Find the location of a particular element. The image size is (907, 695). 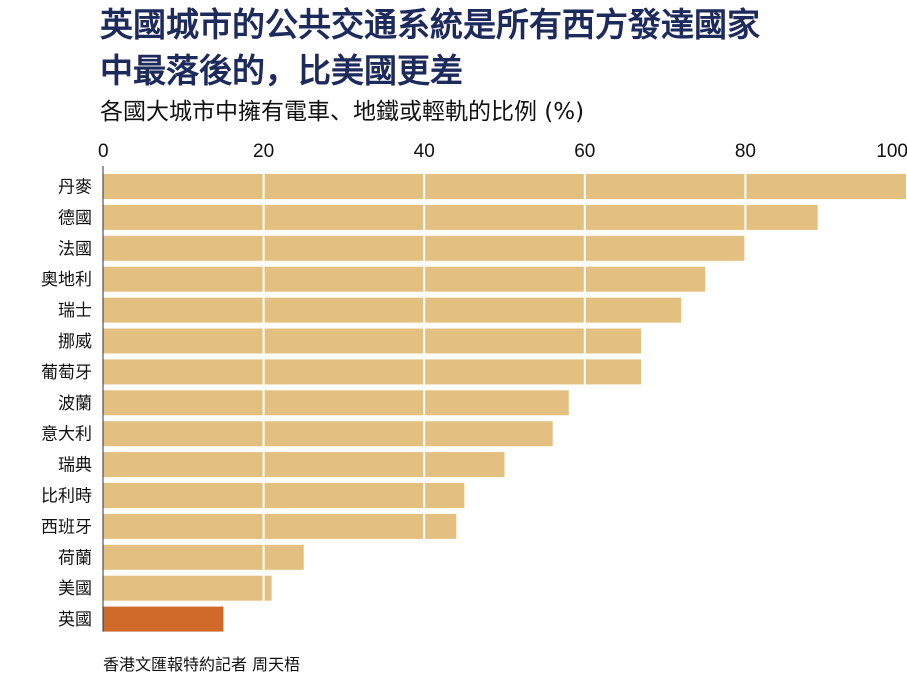

category-label: 美國 is located at coordinates (75, 589).